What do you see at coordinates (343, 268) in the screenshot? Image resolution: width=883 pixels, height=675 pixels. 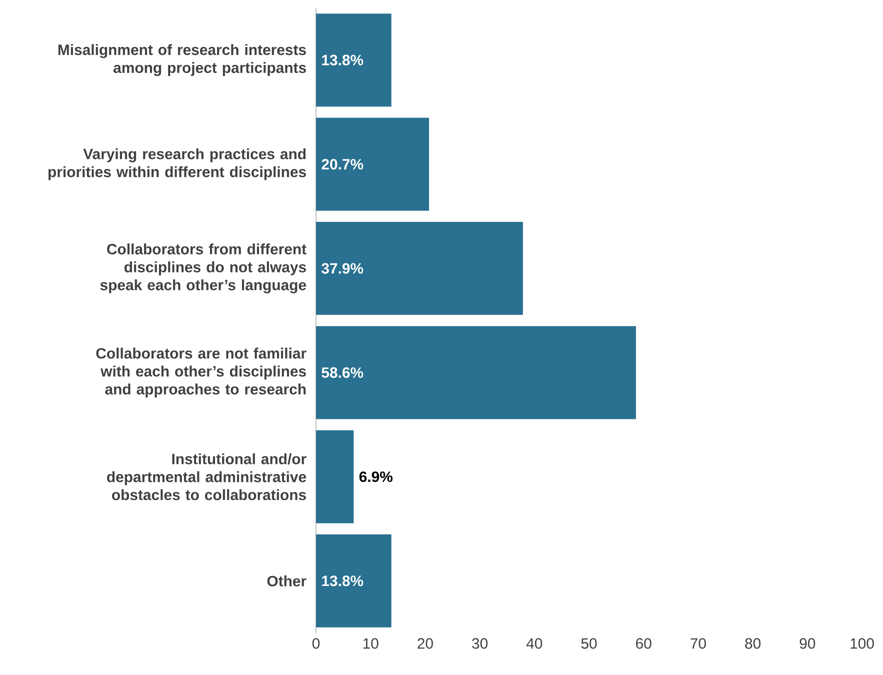 I see `data-label: 37.9%` at bounding box center [343, 268].